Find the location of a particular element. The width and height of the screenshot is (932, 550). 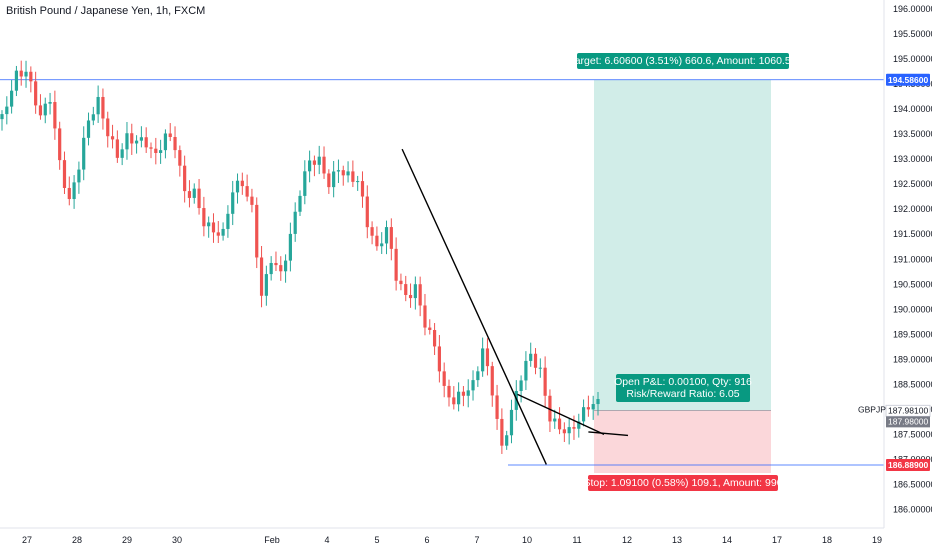

x-tick-label: 4 is located at coordinates (326, 540).